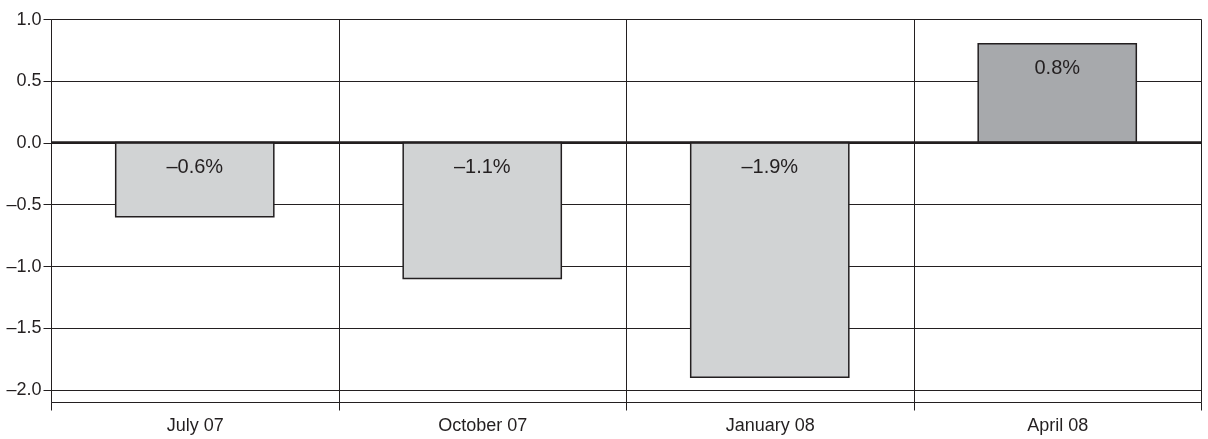  What do you see at coordinates (29, 80) in the screenshot?
I see `y-tick-label: 0.5` at bounding box center [29, 80].